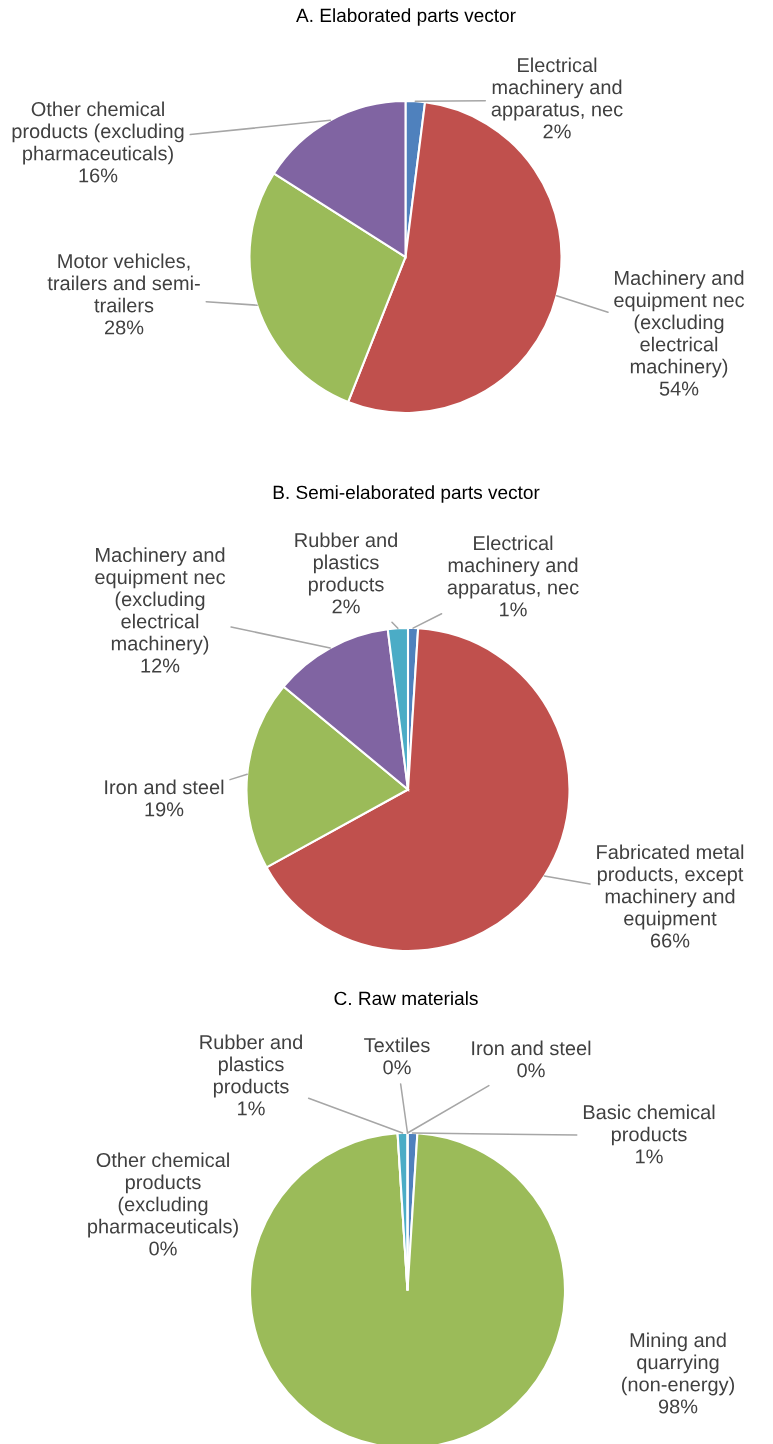 The width and height of the screenshot is (773, 1444). I want to click on data-label: 54%, so click(679, 388).